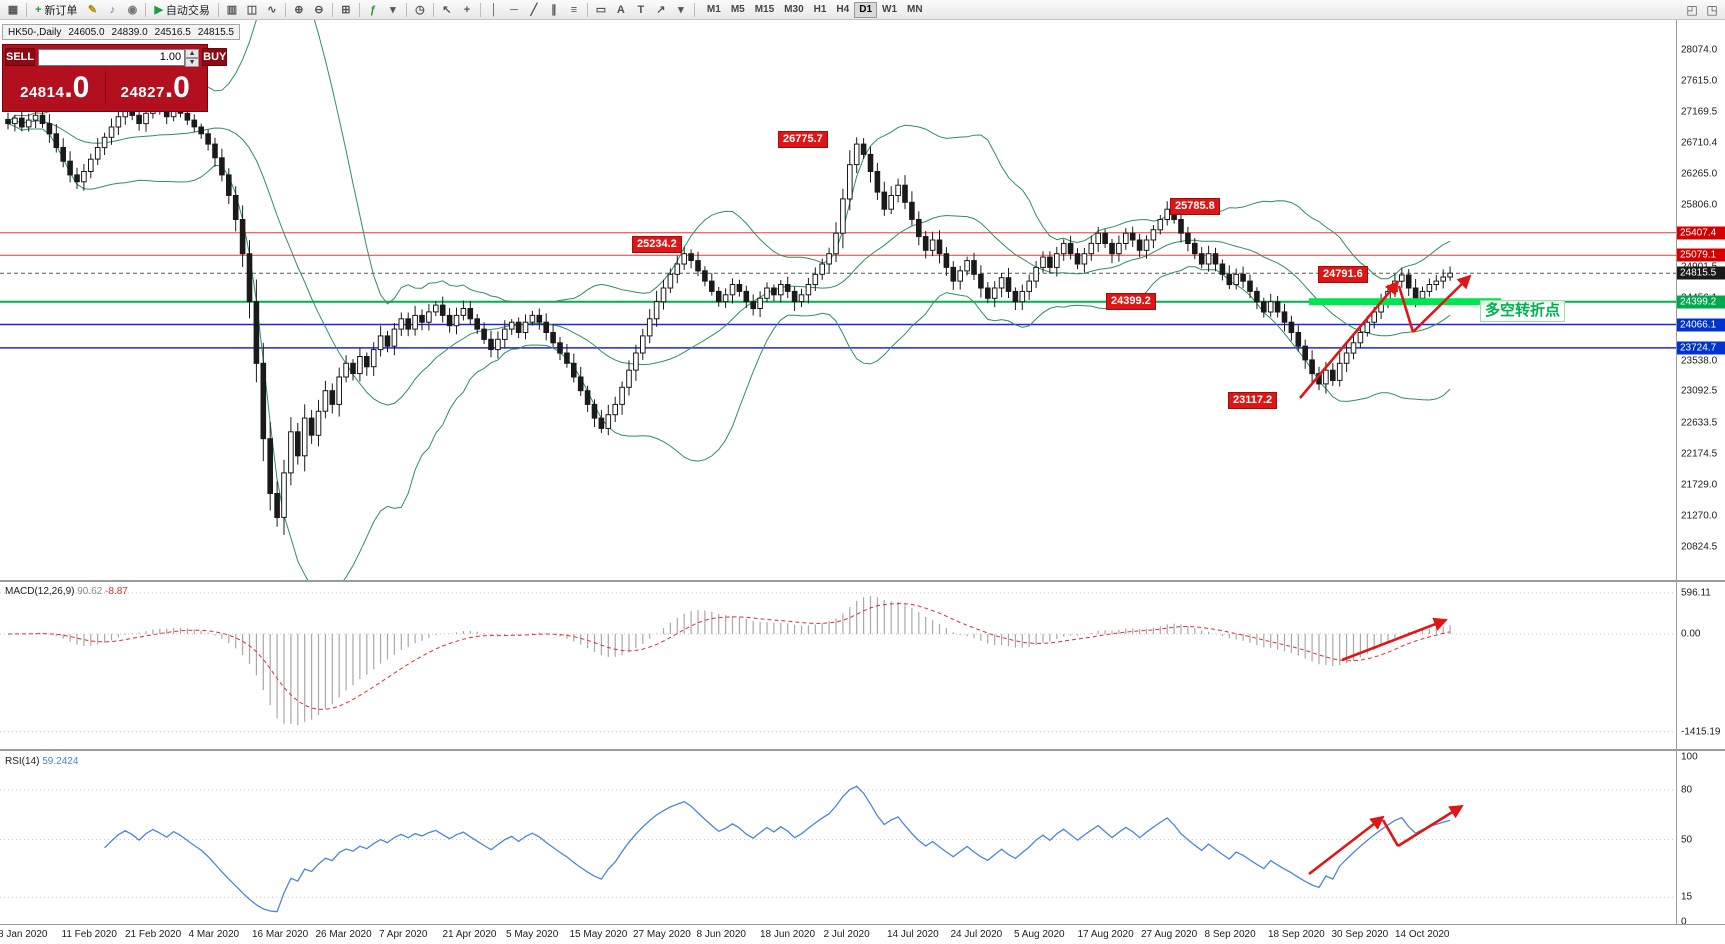 This screenshot has height=944, width=1725. What do you see at coordinates (40, 591) in the screenshot?
I see `macd-name: MACD(12,26,9)` at bounding box center [40, 591].